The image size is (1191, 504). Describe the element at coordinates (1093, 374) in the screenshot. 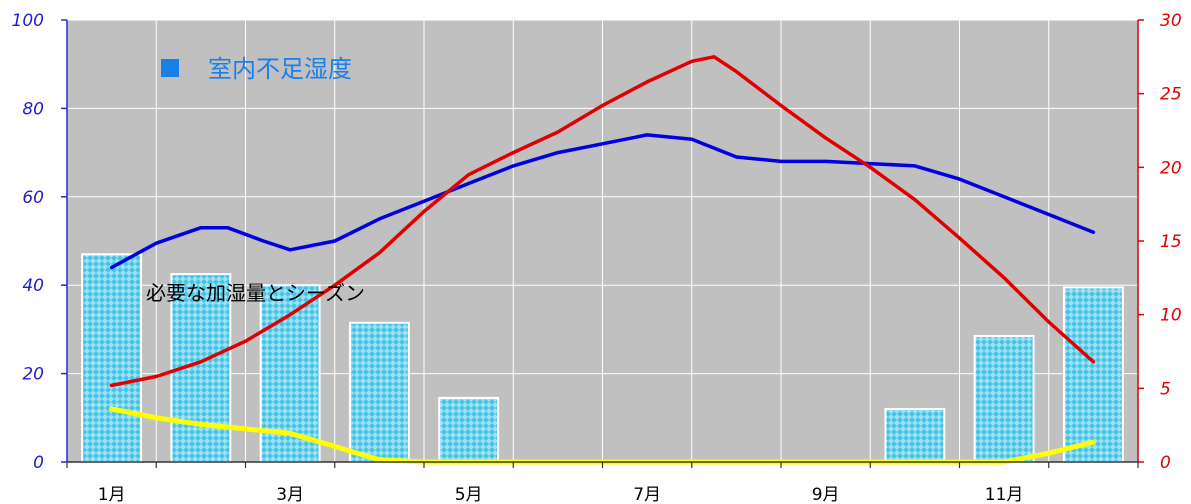

I see `bar-12月` at that location.